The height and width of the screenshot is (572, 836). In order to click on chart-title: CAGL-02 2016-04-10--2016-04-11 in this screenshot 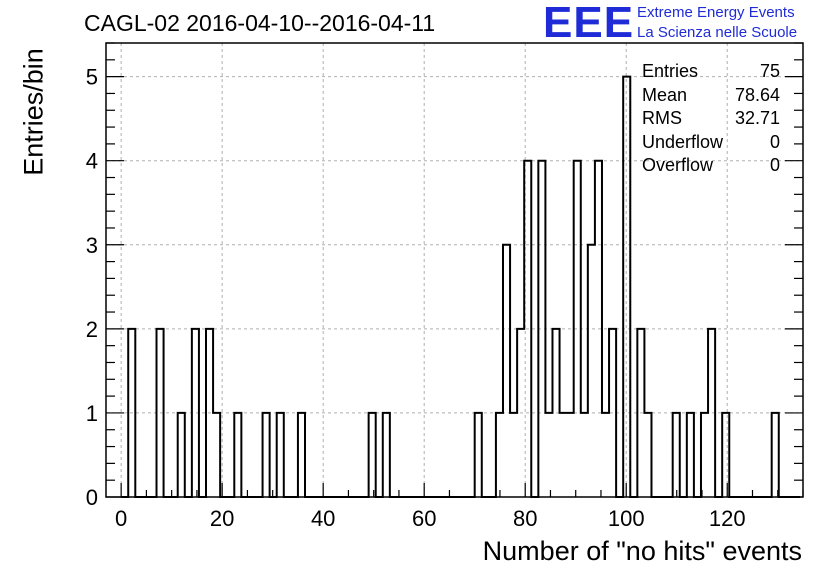, I will do `click(260, 23)`.